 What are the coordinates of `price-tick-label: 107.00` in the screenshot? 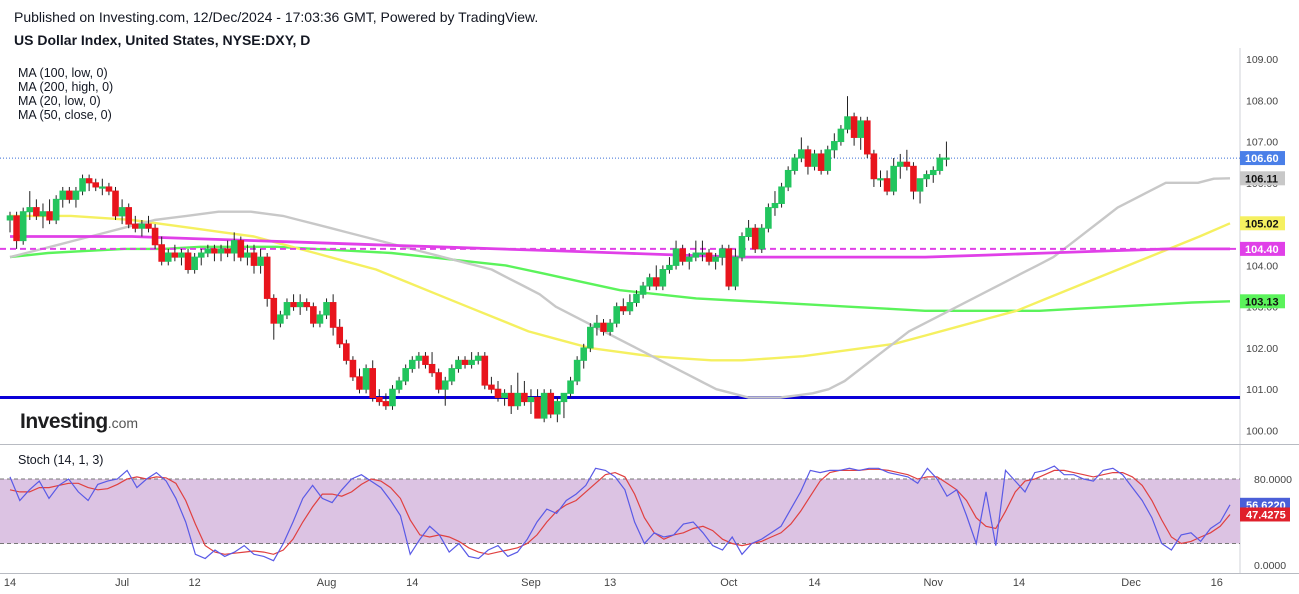 It's located at (1262, 143).